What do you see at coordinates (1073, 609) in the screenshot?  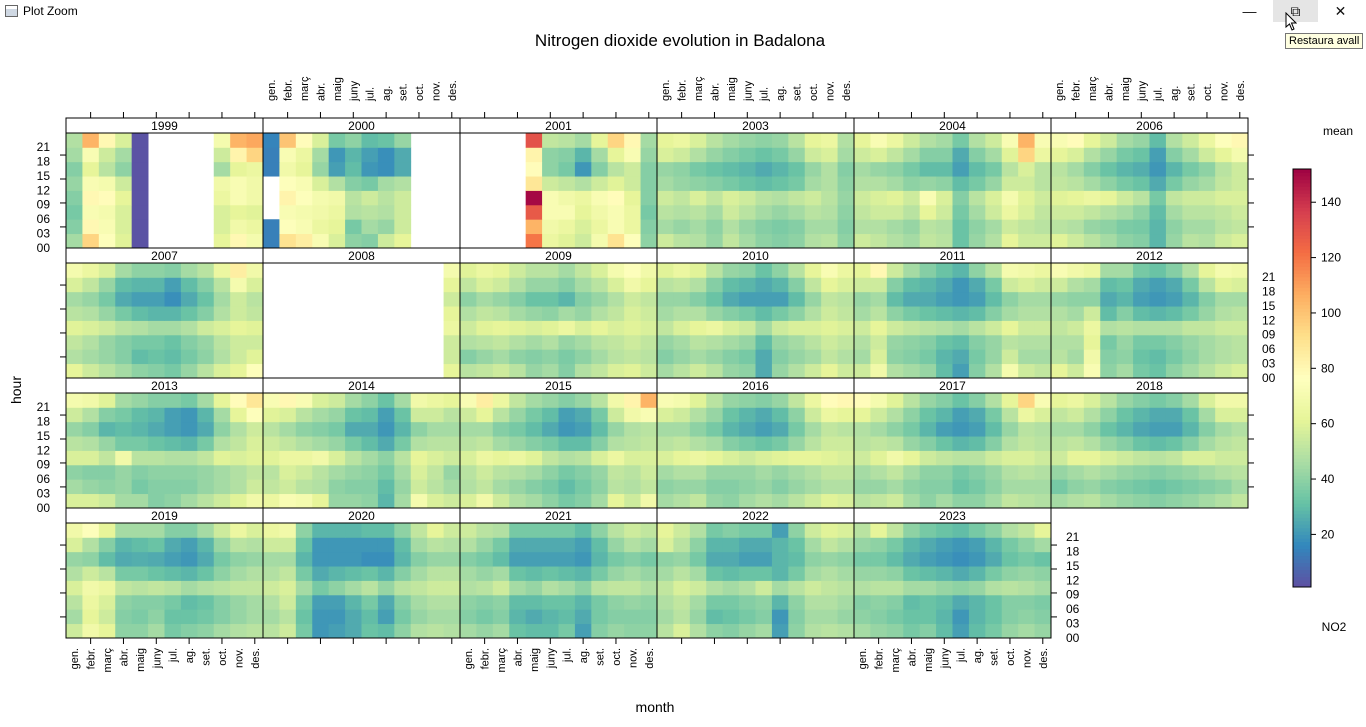 I see `y-tick-label: 06` at bounding box center [1073, 609].